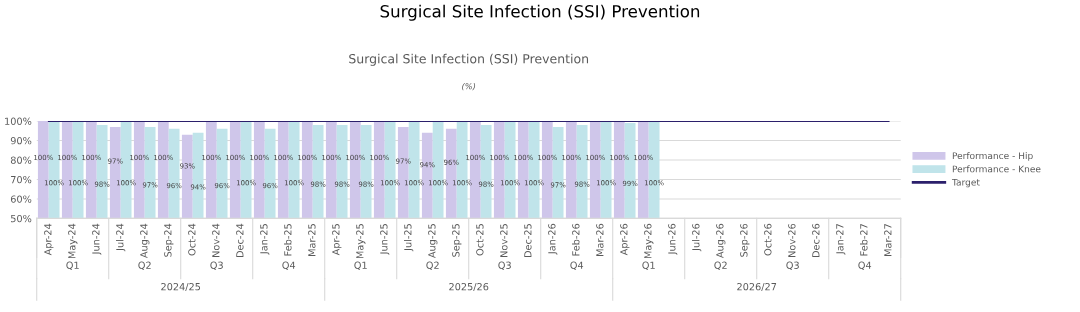  I want to click on text: 2026/27, so click(757, 287).